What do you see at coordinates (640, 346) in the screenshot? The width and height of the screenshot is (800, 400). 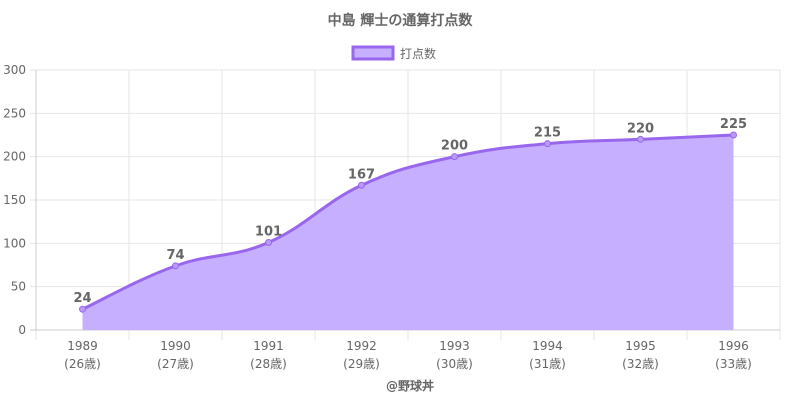 I see `x-tick-label: 1995` at bounding box center [640, 346].